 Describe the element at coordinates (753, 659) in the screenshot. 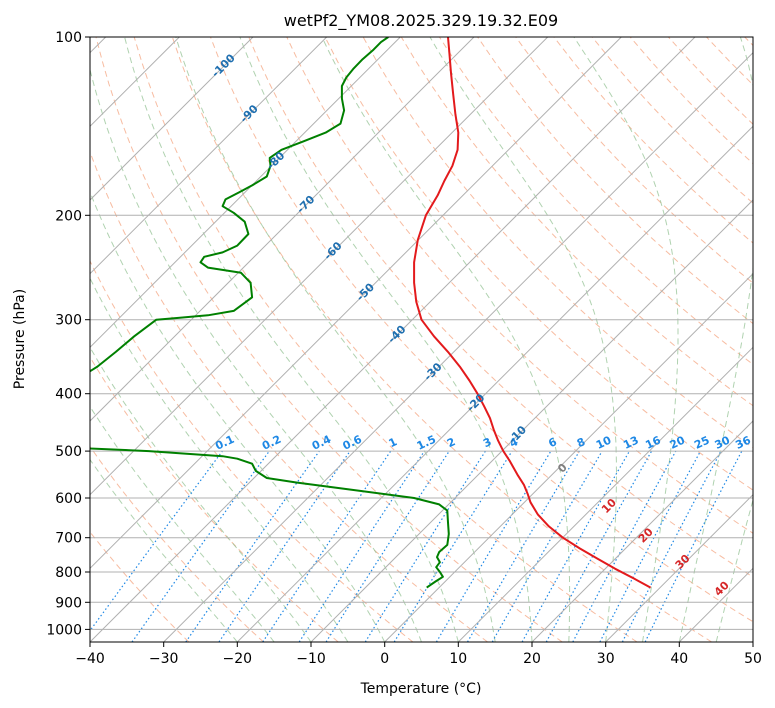

I see `x-tick-label: 50` at that location.